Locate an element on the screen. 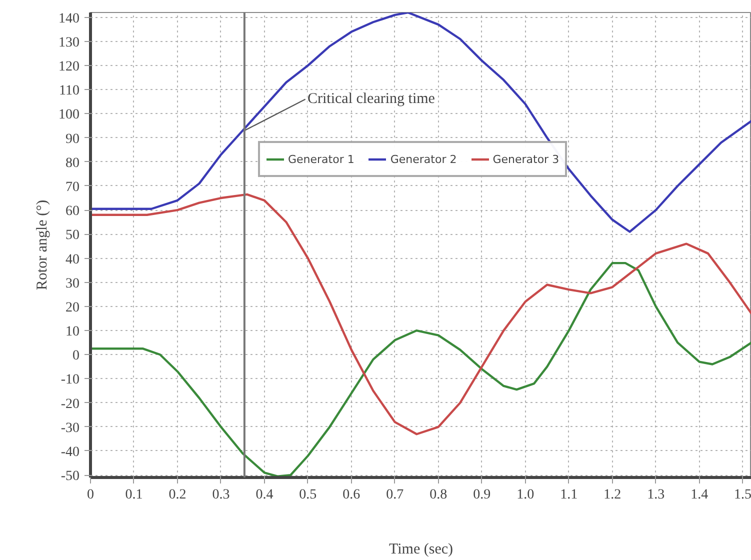 Image resolution: width=751 pixels, height=560 pixels. y-tick-label: 50 is located at coordinates (73, 236).